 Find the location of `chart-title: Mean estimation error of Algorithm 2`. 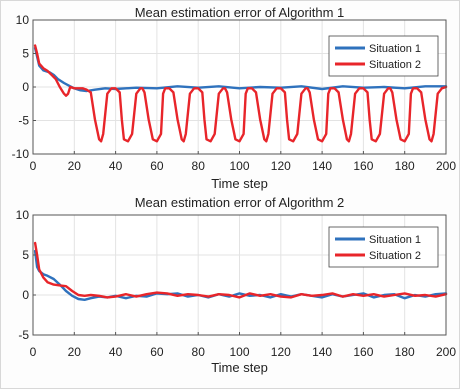

chart-title: Mean estimation error of Algorithm 2 is located at coordinates (240, 202).